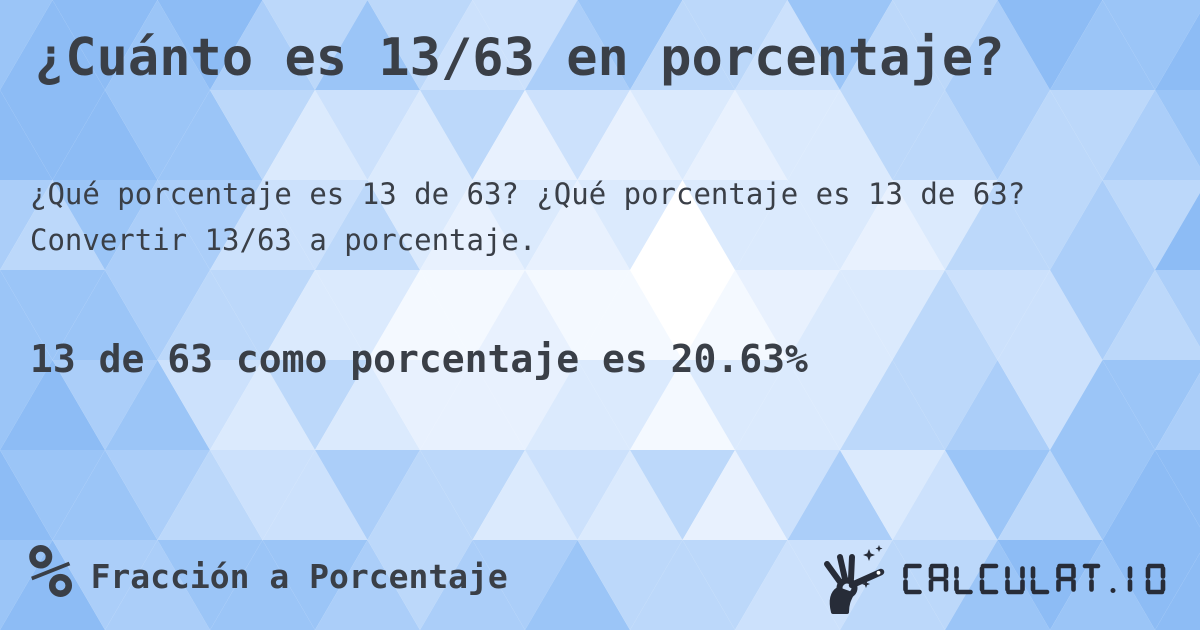  I want to click on brand-logotype, so click(1034, 579).